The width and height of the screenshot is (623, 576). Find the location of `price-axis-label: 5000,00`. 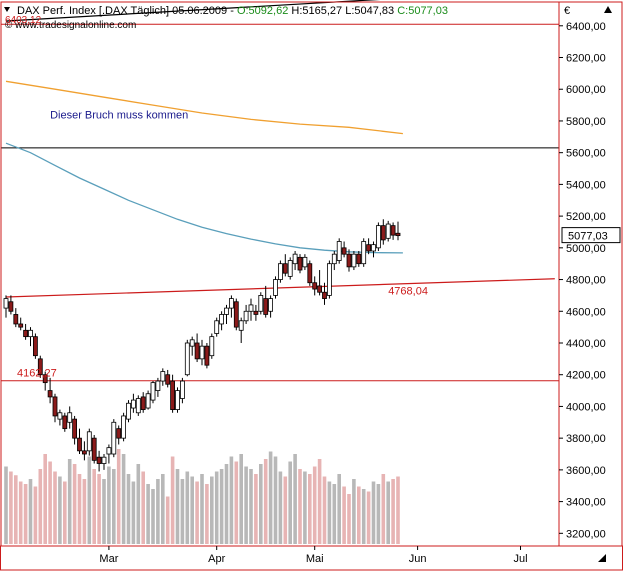

price-axis-label: 5000,00 is located at coordinates (586, 249).